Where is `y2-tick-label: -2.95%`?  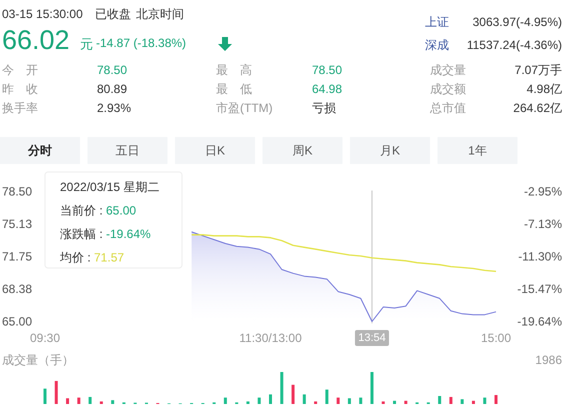
y2-tick-label: -2.95% is located at coordinates (543, 191).